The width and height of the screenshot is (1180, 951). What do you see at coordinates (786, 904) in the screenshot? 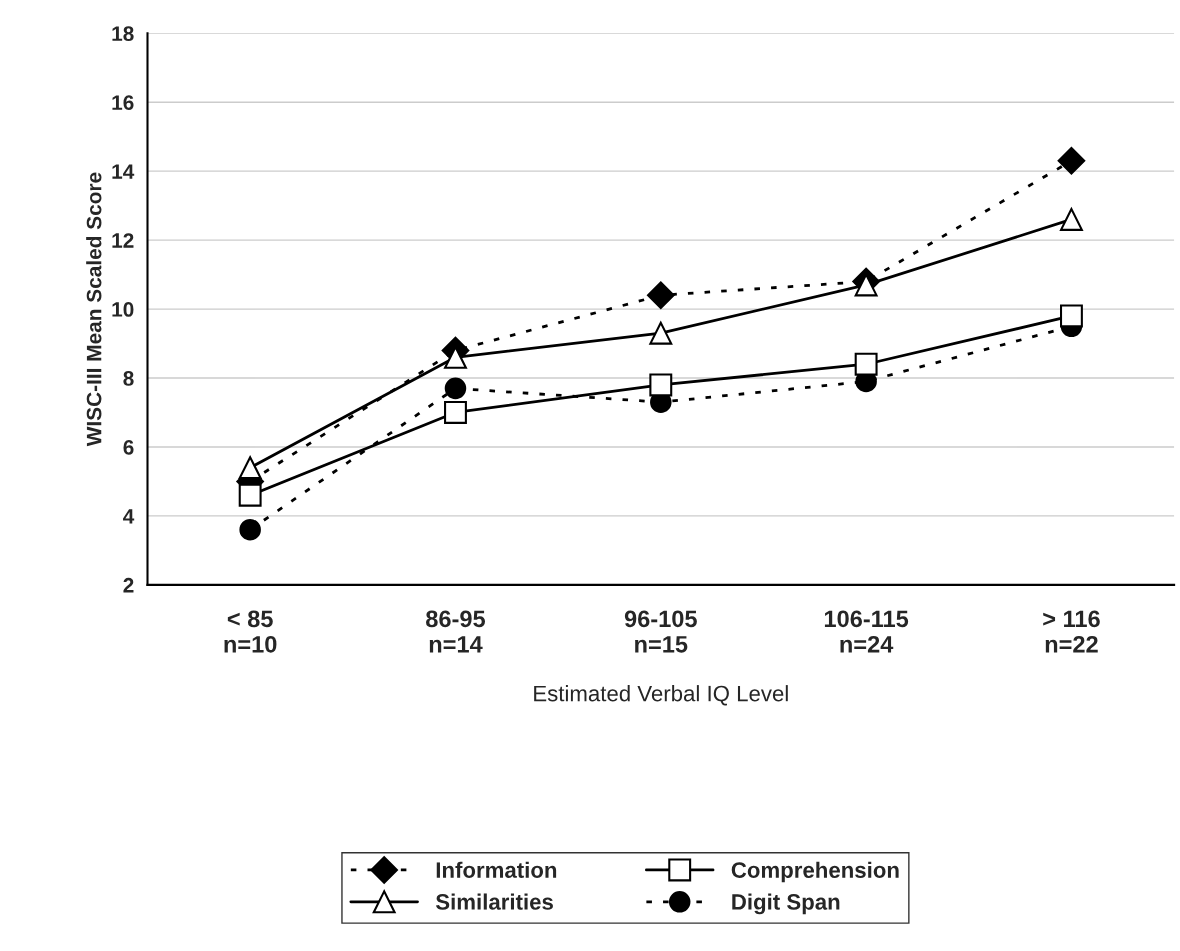
I see `legend-label: Digit Span` at bounding box center [786, 904].